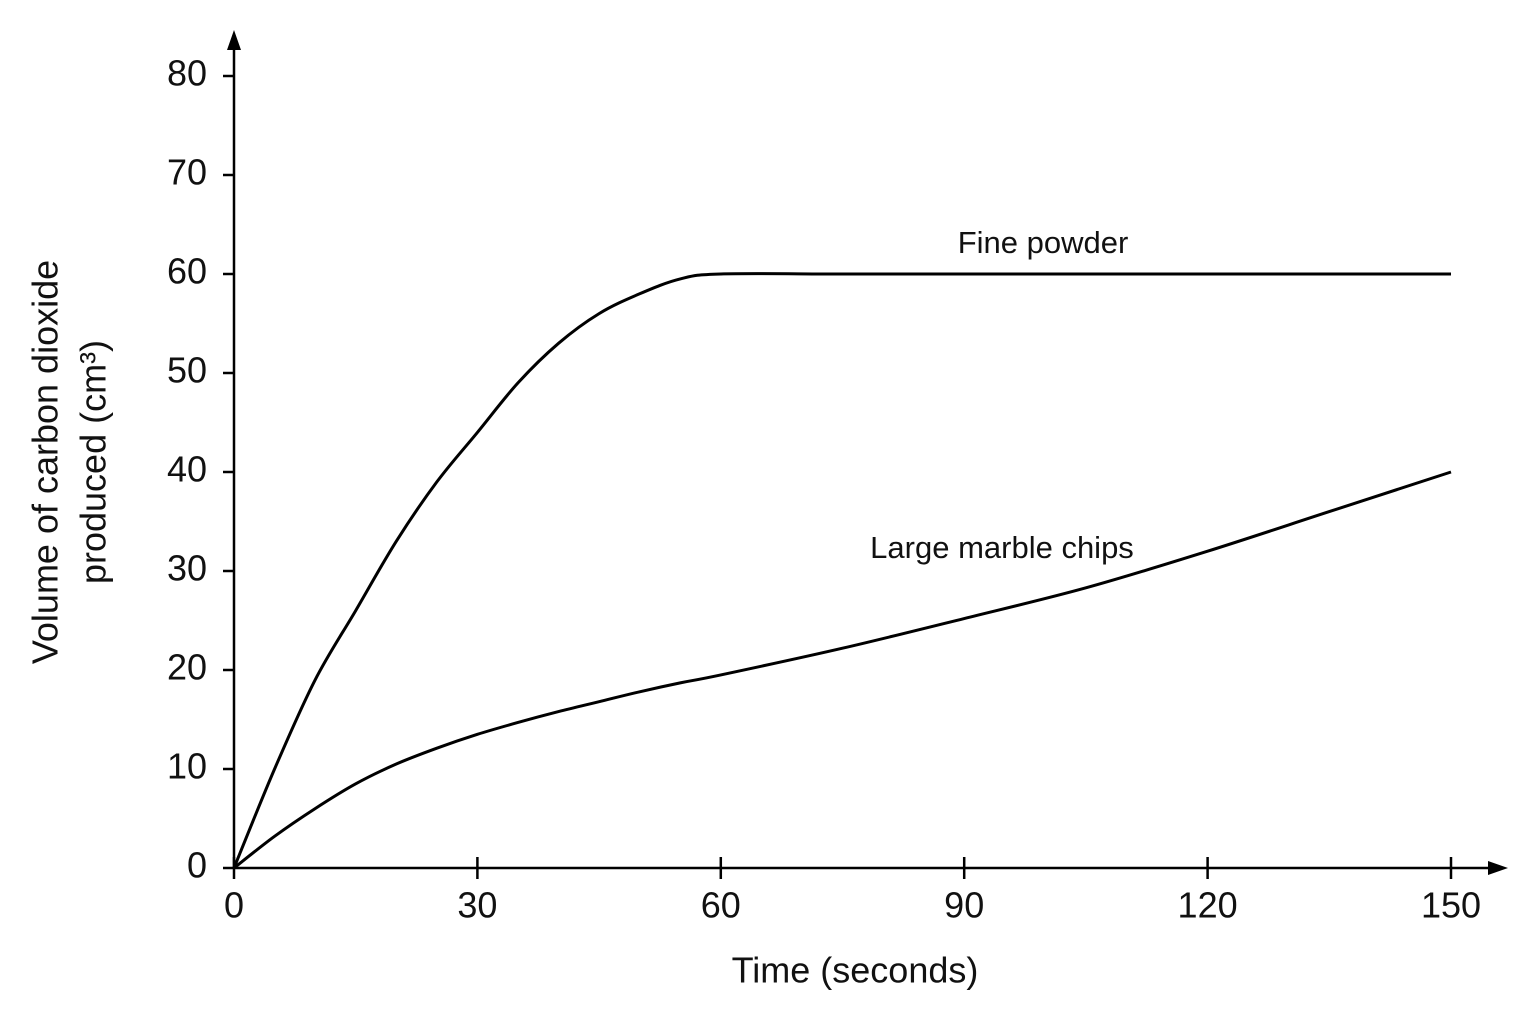 This screenshot has height=1024, width=1536. What do you see at coordinates (187, 271) in the screenshot?
I see `y-tick-label: 60` at bounding box center [187, 271].